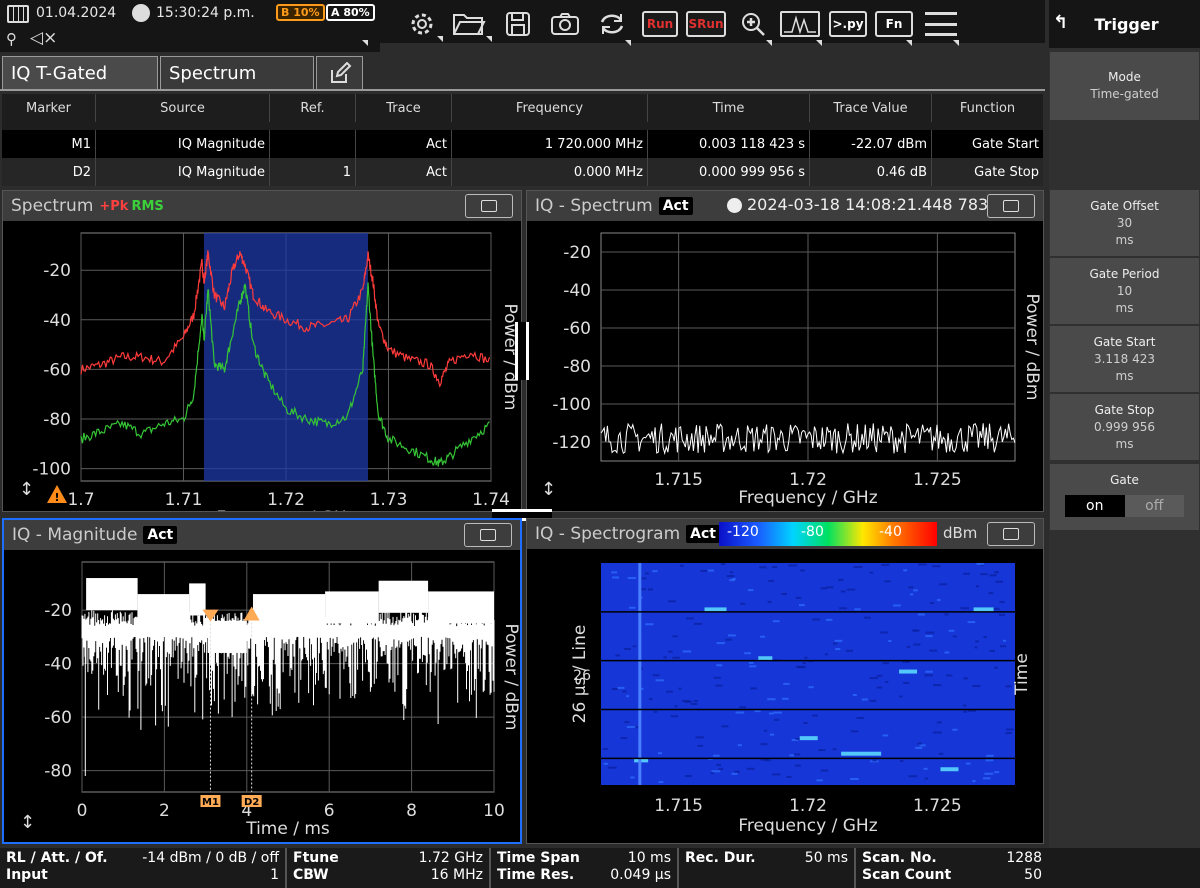  I want to click on gate-stop-button: Gate Stop 0.999 956 ms, so click(1124, 427).